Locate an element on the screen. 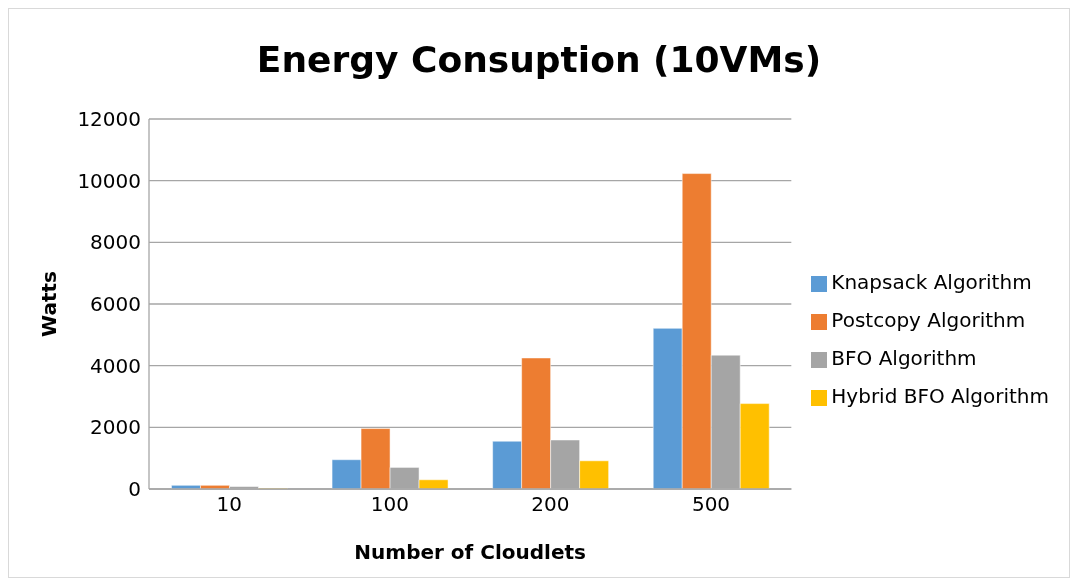 This screenshot has width=1079, height=586. y-tick-label: 12000 is located at coordinates (109, 119).